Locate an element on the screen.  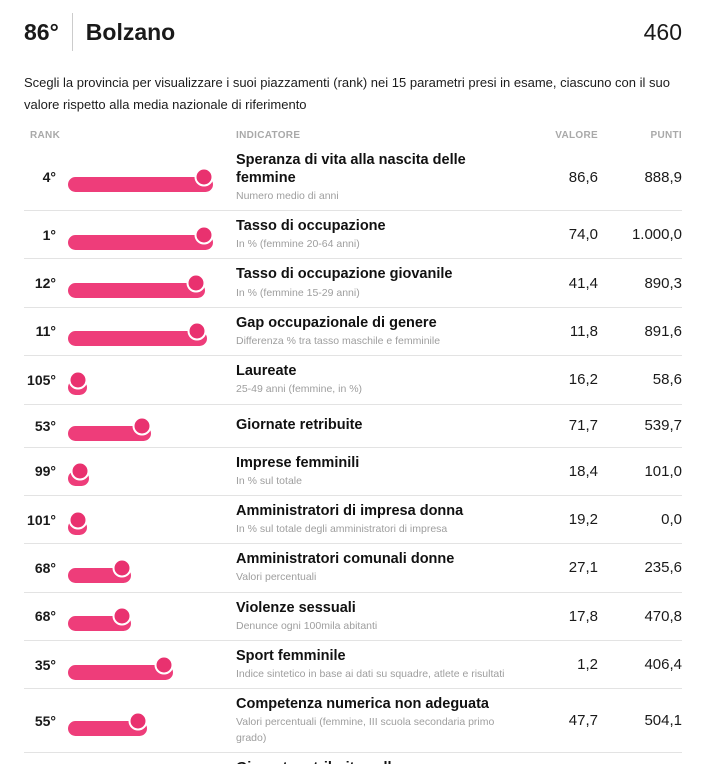
column-header-rank: RANK is located at coordinates (45, 135).